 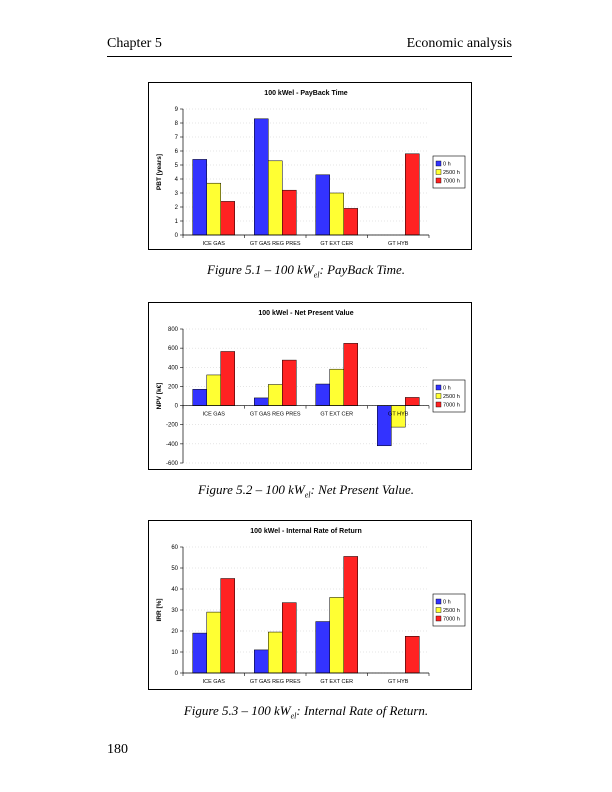 I want to click on caption-suffix: : Net Present Value., so click(x=362, y=489).